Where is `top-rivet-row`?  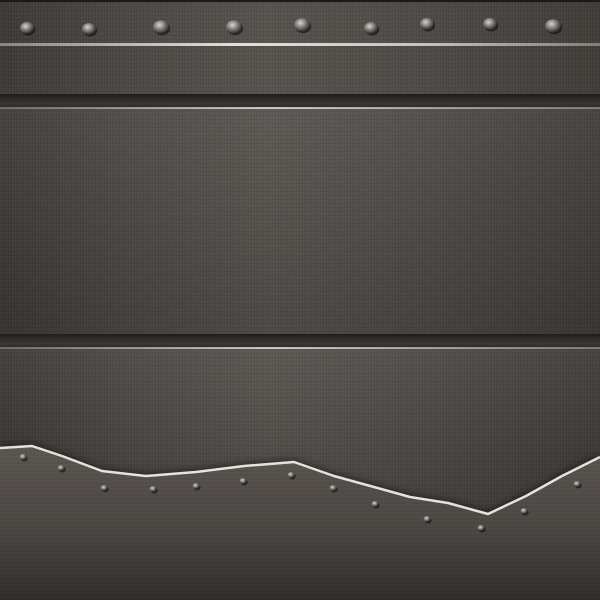 top-rivet-row is located at coordinates (291, 27).